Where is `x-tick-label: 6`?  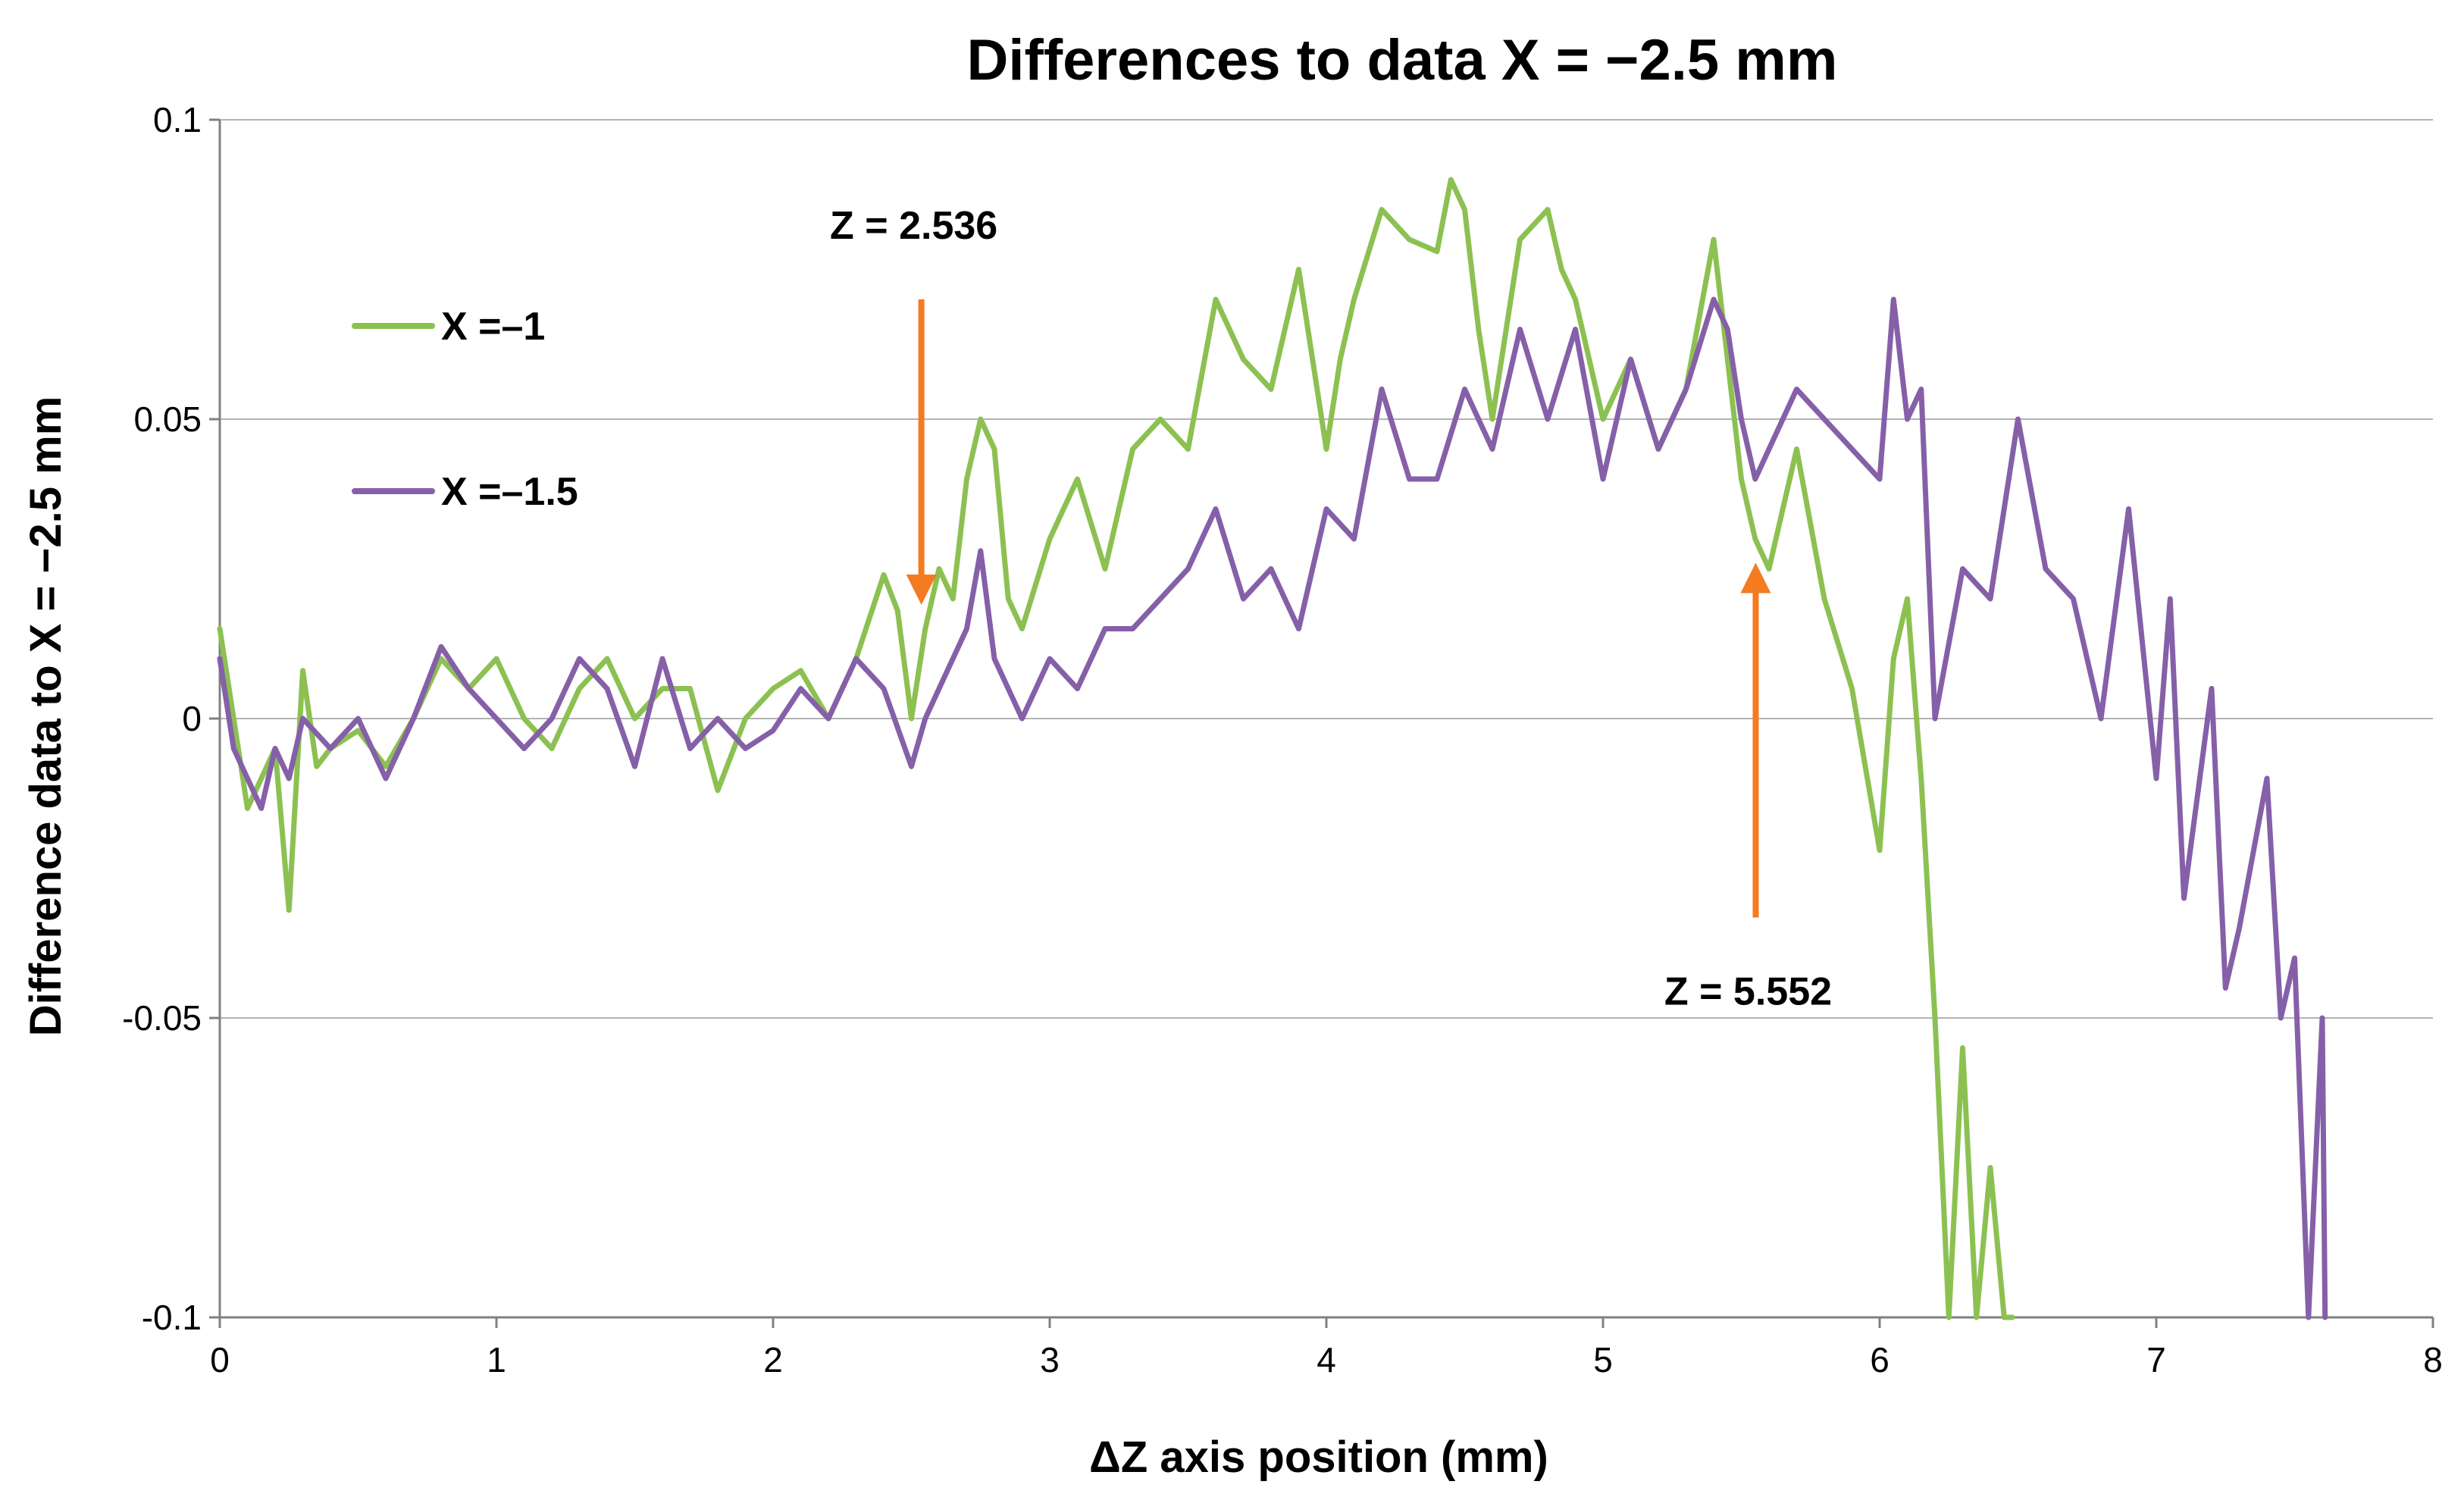 x-tick-label: 6 is located at coordinates (1879, 1360).